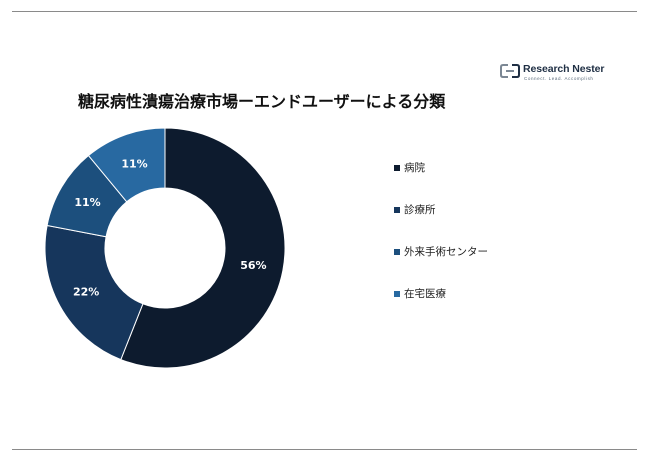 This screenshot has height=464, width=655. What do you see at coordinates (510, 71) in the screenshot?
I see `logo-mark-icon` at bounding box center [510, 71].